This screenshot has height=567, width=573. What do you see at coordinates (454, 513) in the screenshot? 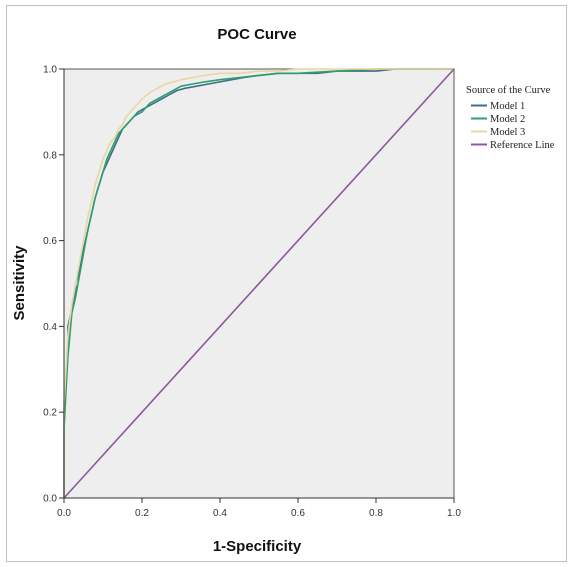
I see `x-tick-label: 1.0` at bounding box center [454, 513].